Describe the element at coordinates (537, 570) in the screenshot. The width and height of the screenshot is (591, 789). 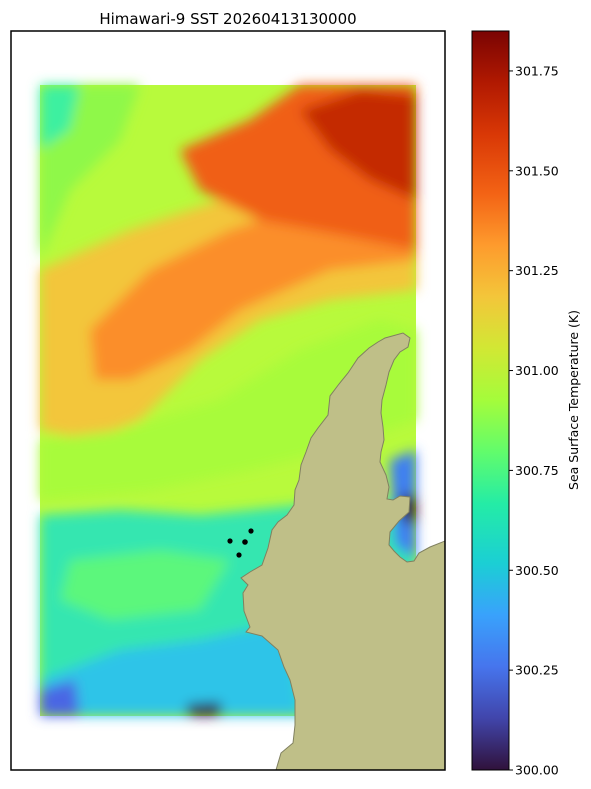
I see `colorbar-tick-label: 300.50` at that location.